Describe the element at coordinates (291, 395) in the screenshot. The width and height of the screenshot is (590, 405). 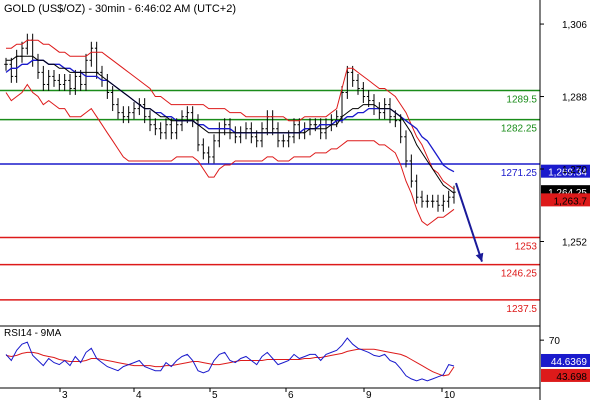
I see `x-tick-label: 6` at that location.